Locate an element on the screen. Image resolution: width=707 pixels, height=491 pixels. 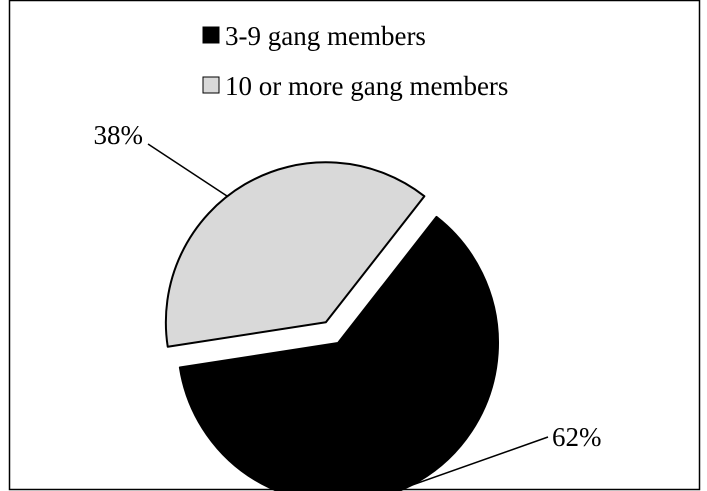
legend-label-10-plus: 10 or more gang members is located at coordinates (366, 86).